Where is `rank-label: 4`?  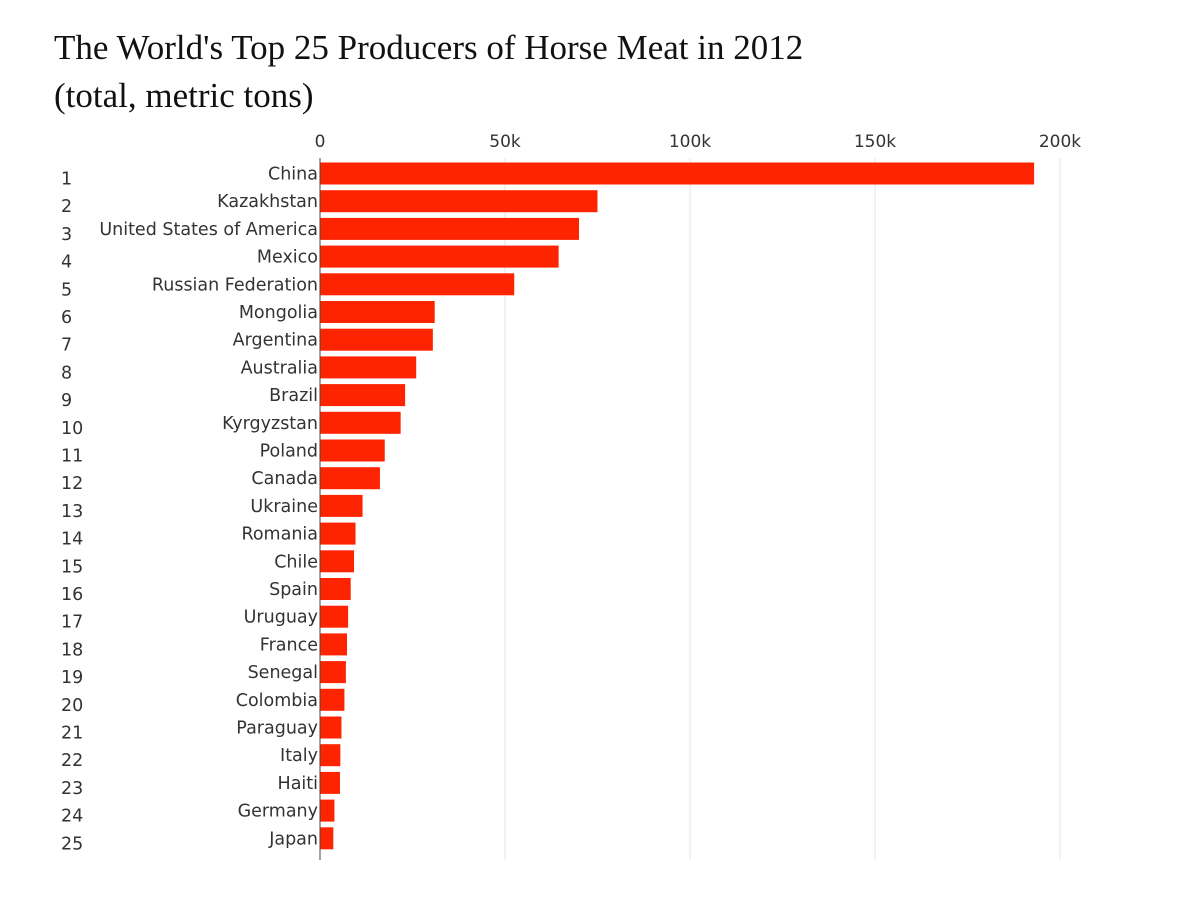 rank-label: 4 is located at coordinates (66, 263).